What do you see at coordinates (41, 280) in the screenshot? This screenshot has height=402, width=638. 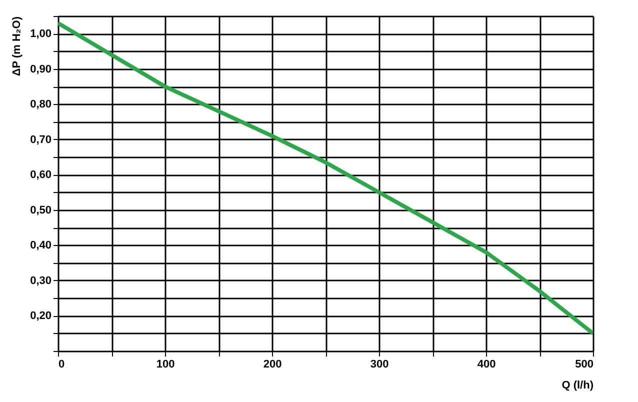 I see `y-tick-label: 0,30` at bounding box center [41, 280].